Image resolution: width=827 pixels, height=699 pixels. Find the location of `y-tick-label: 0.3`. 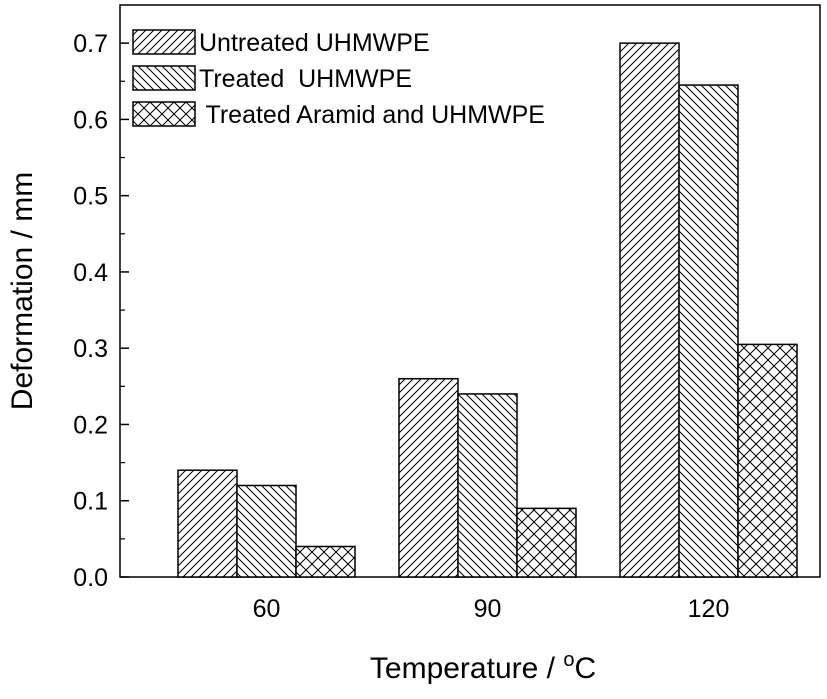

y-tick-label: 0.3 is located at coordinates (90, 349).